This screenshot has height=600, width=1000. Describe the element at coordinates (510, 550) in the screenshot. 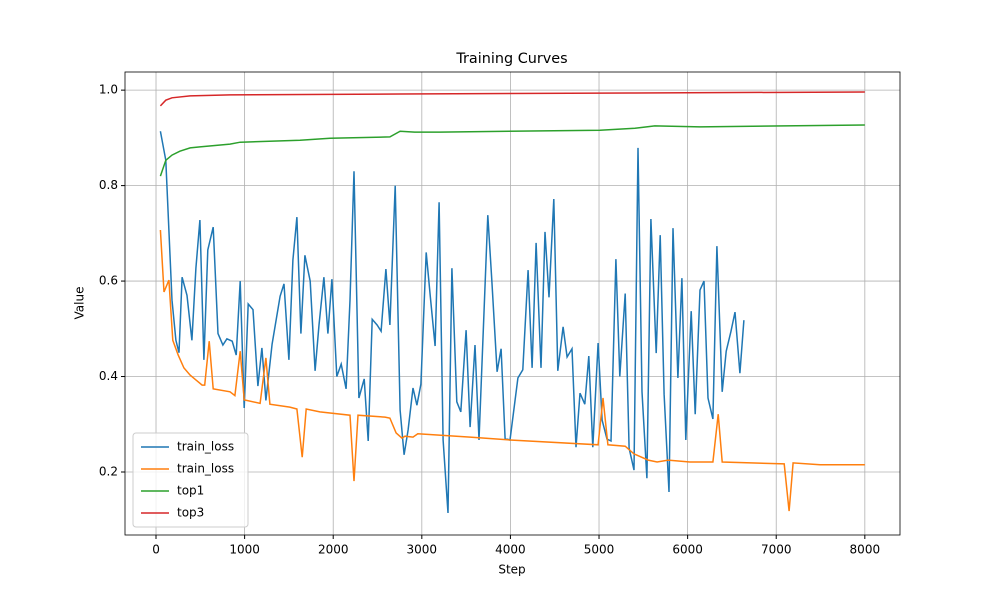

I see `x-tick-label: 4000` at that location.